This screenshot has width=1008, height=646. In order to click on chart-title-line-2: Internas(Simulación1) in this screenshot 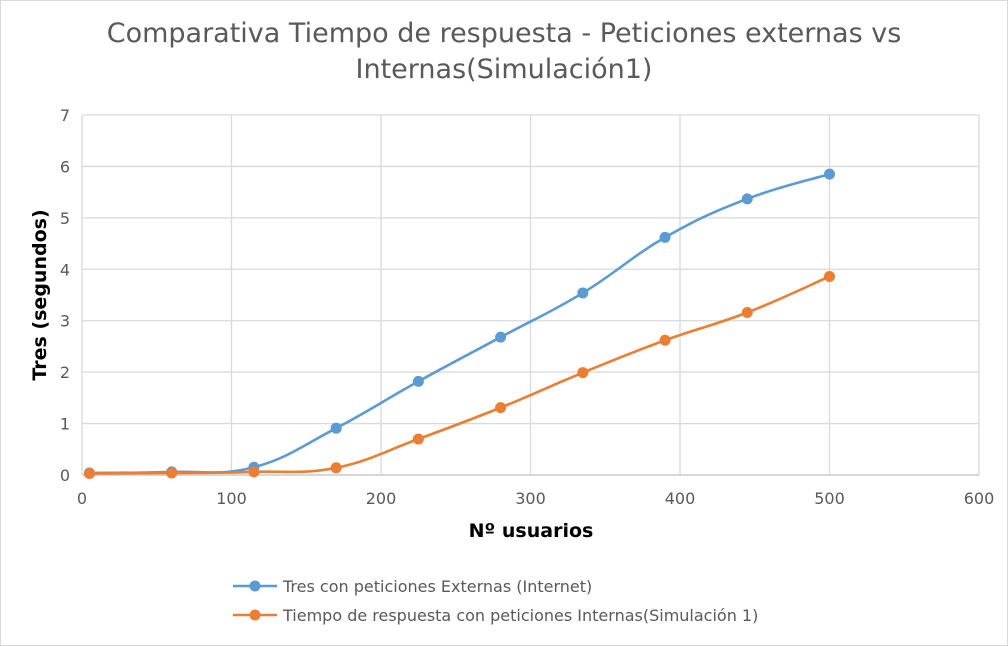, I will do `click(504, 69)`.